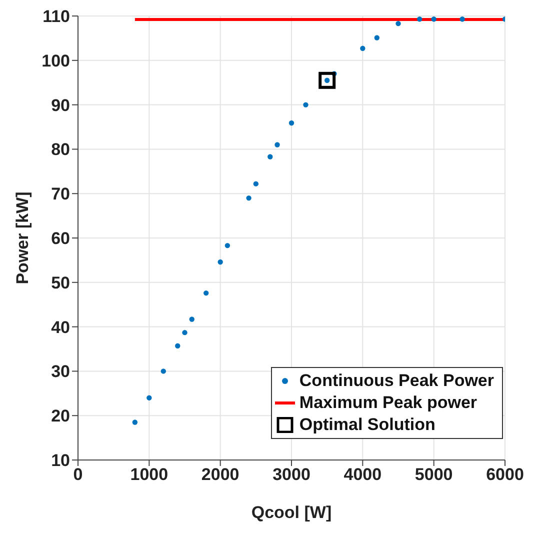  What do you see at coordinates (56, 60) in the screenshot?
I see `y-tick-label: 100` at bounding box center [56, 60].